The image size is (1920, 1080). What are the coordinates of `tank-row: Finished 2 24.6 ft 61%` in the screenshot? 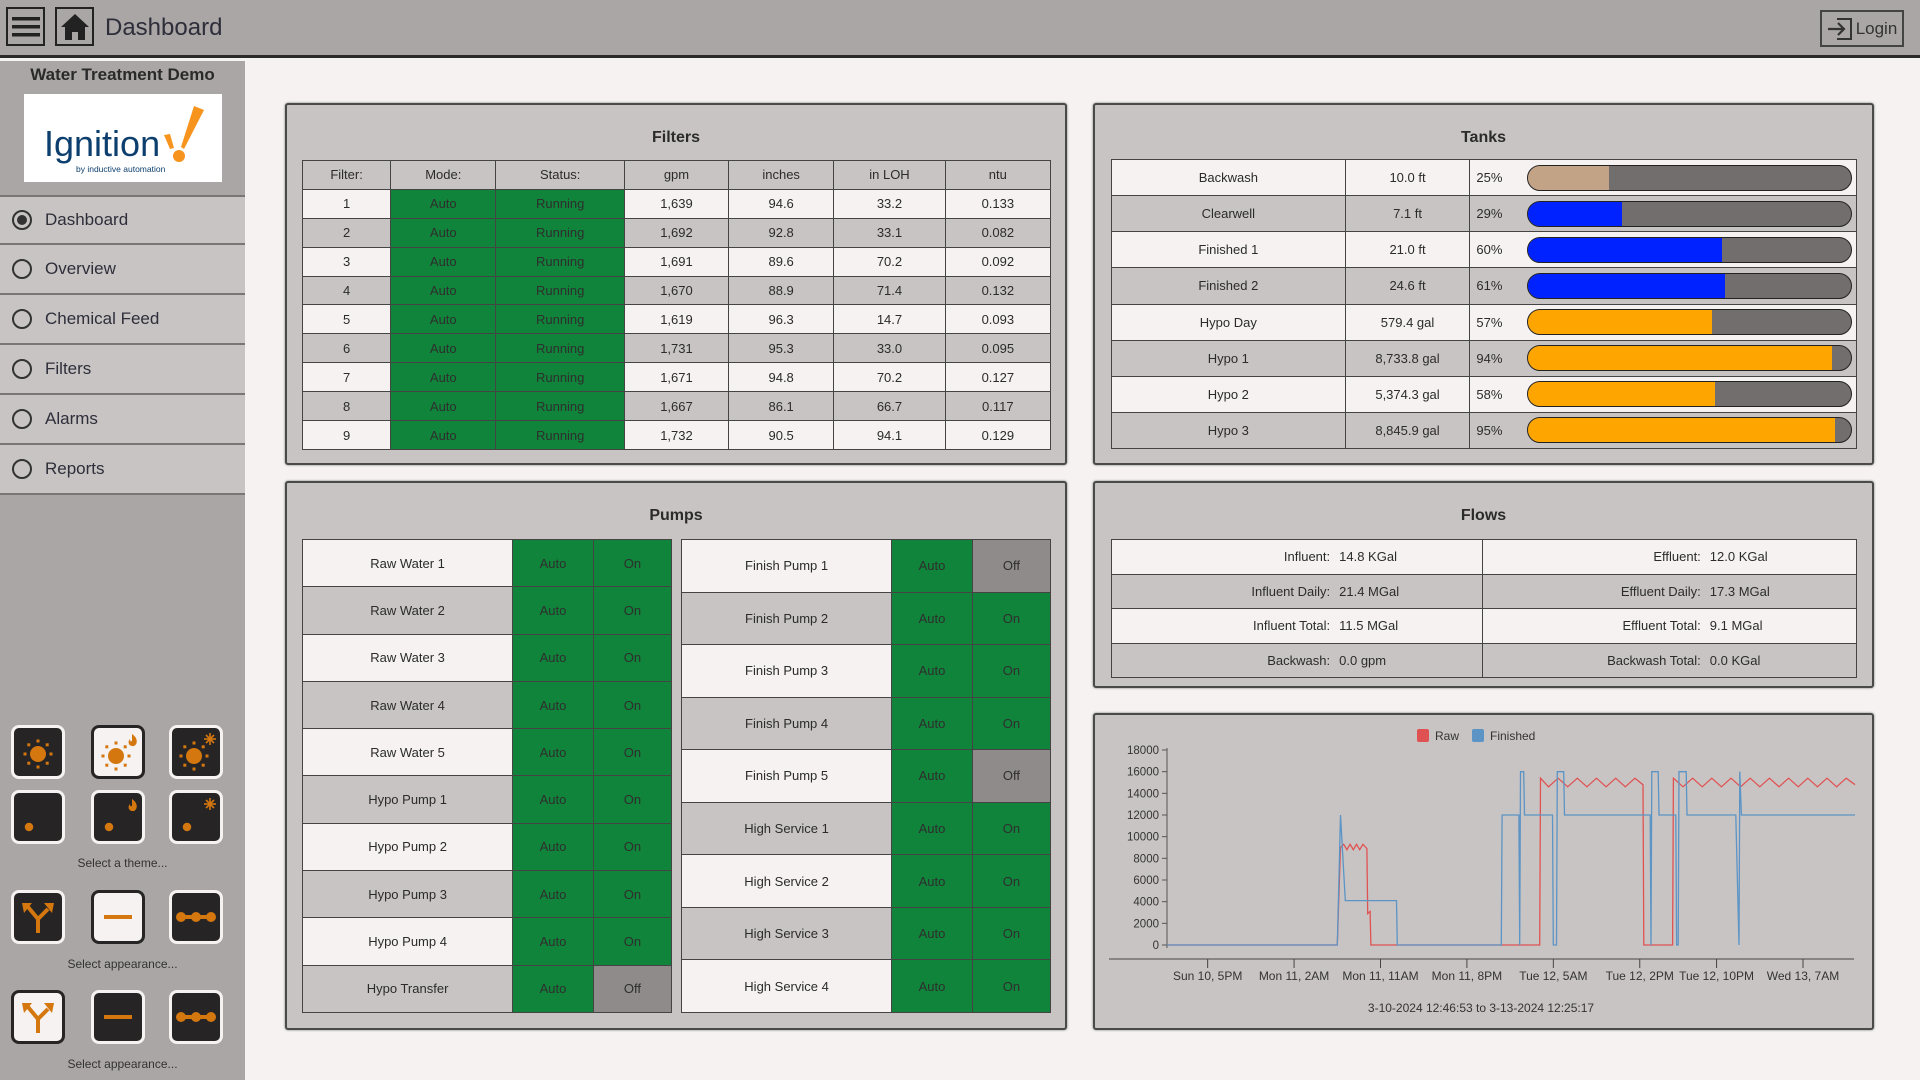 It's located at (1484, 286).